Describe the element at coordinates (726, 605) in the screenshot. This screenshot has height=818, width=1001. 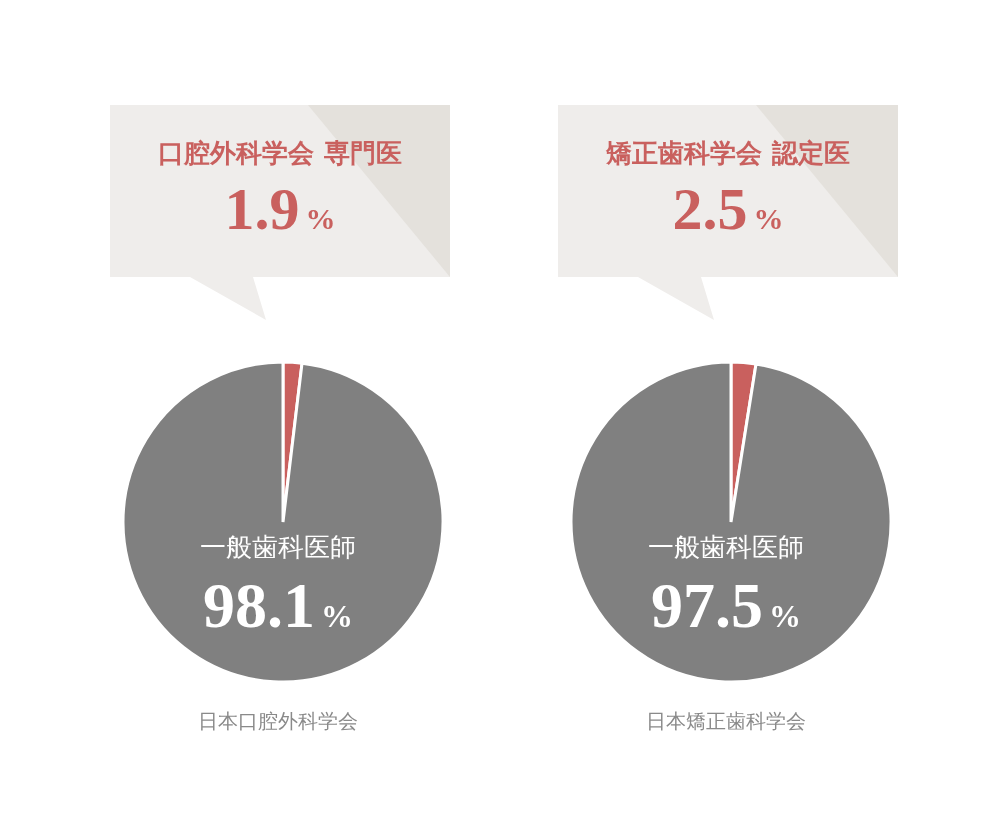
I see `data-label: 97.5%` at that location.